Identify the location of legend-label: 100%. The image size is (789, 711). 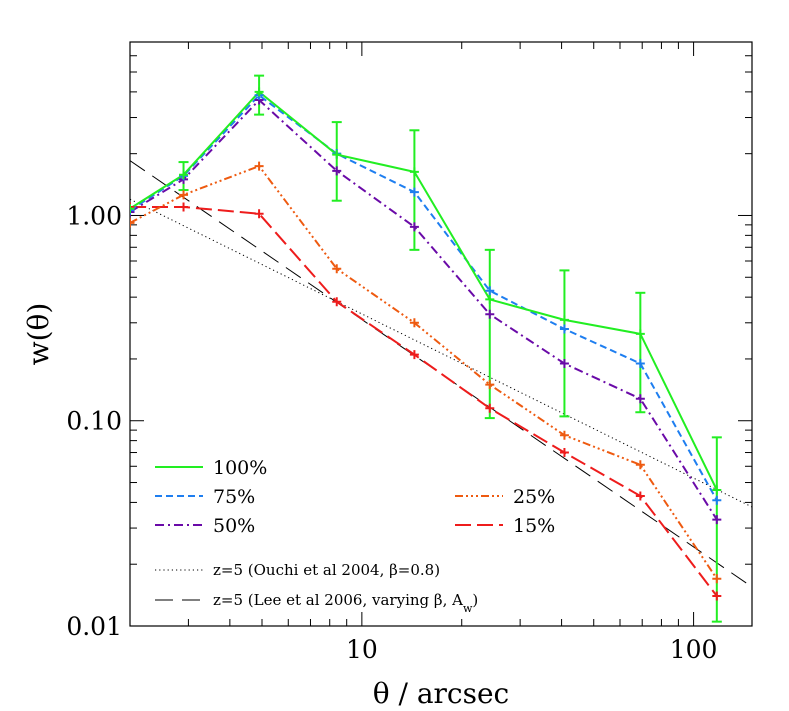
(240, 468).